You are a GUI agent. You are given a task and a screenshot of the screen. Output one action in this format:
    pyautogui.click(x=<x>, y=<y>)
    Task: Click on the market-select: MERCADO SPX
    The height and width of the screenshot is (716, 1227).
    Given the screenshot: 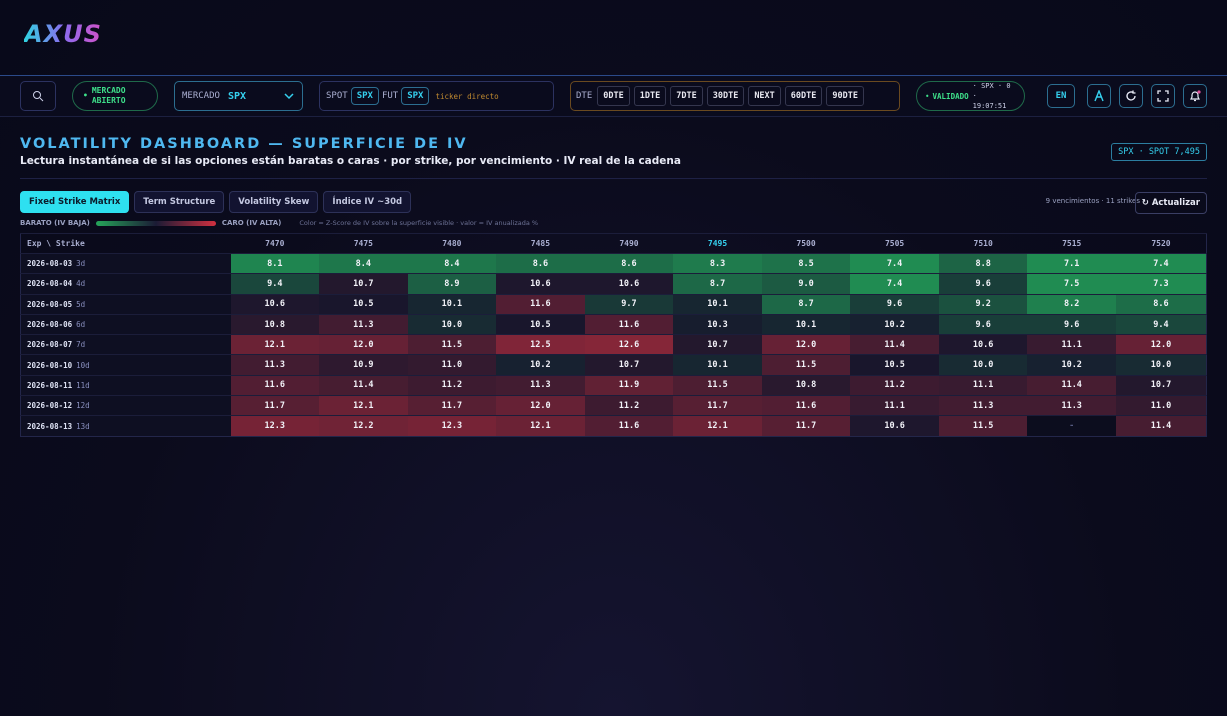 What is the action you would take?
    pyautogui.click(x=238, y=96)
    